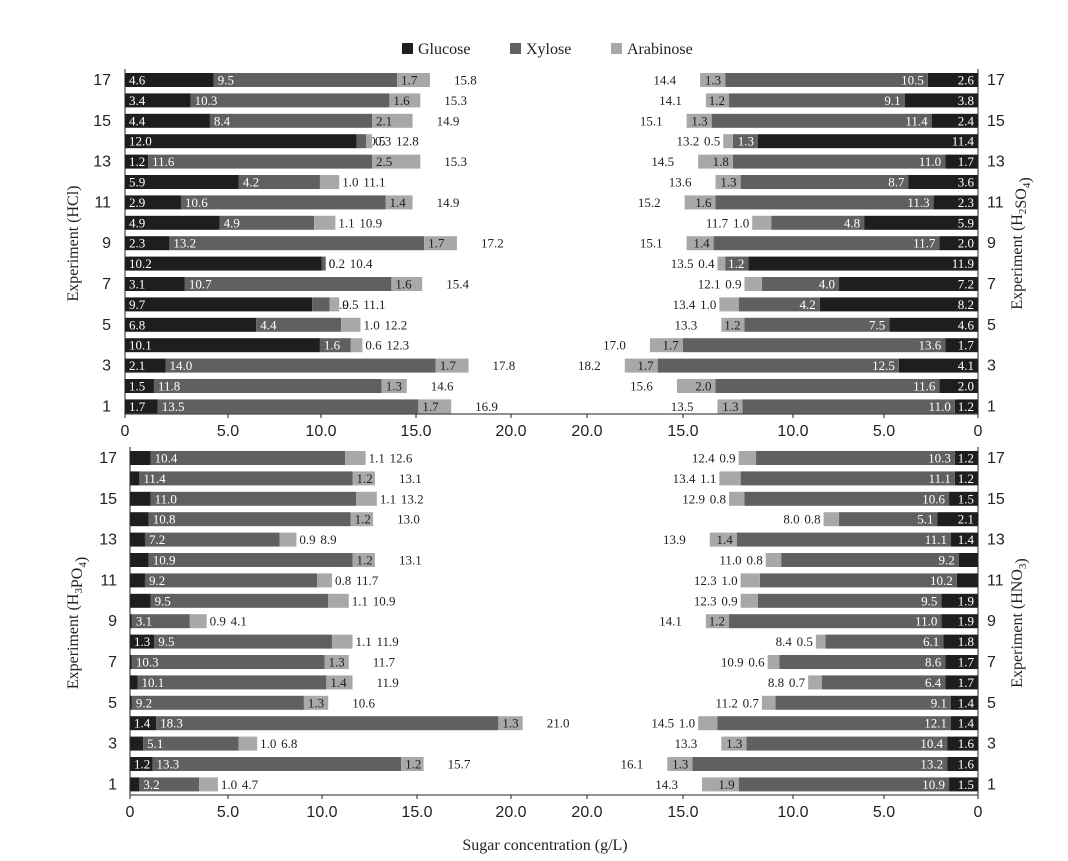 The height and width of the screenshot is (861, 1068). Describe the element at coordinates (966, 784) in the screenshot. I see `glucose-value-label: 1.5` at that location.